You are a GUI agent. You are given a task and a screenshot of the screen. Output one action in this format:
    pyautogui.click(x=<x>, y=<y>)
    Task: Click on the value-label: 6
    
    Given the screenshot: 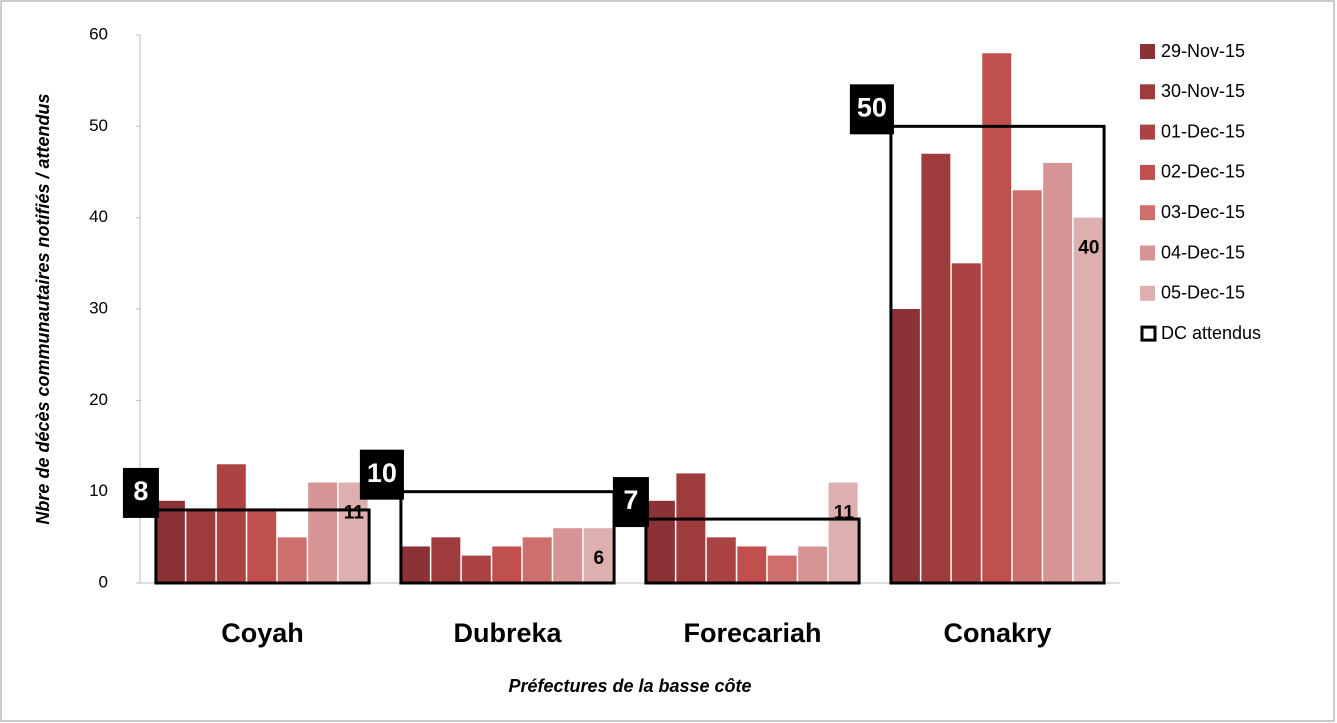 What is the action you would take?
    pyautogui.click(x=599, y=558)
    